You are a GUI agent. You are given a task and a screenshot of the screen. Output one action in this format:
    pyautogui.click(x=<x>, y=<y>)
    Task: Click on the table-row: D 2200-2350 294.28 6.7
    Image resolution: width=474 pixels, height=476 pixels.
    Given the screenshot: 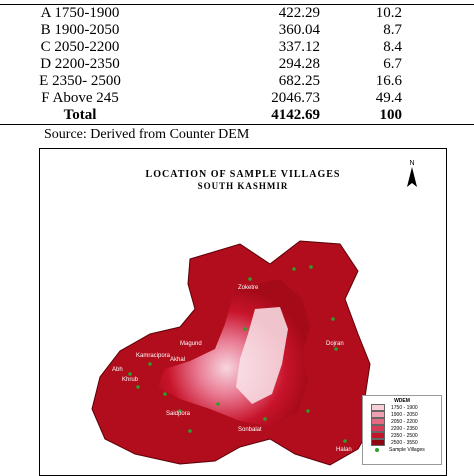 What is the action you would take?
    pyautogui.click(x=237, y=64)
    